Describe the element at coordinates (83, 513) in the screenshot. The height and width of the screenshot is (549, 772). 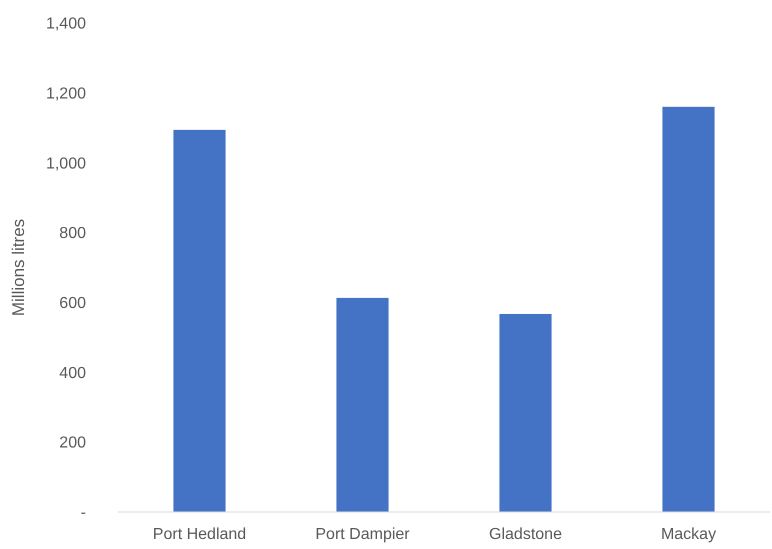
I see `y-tick-label: -` at that location.